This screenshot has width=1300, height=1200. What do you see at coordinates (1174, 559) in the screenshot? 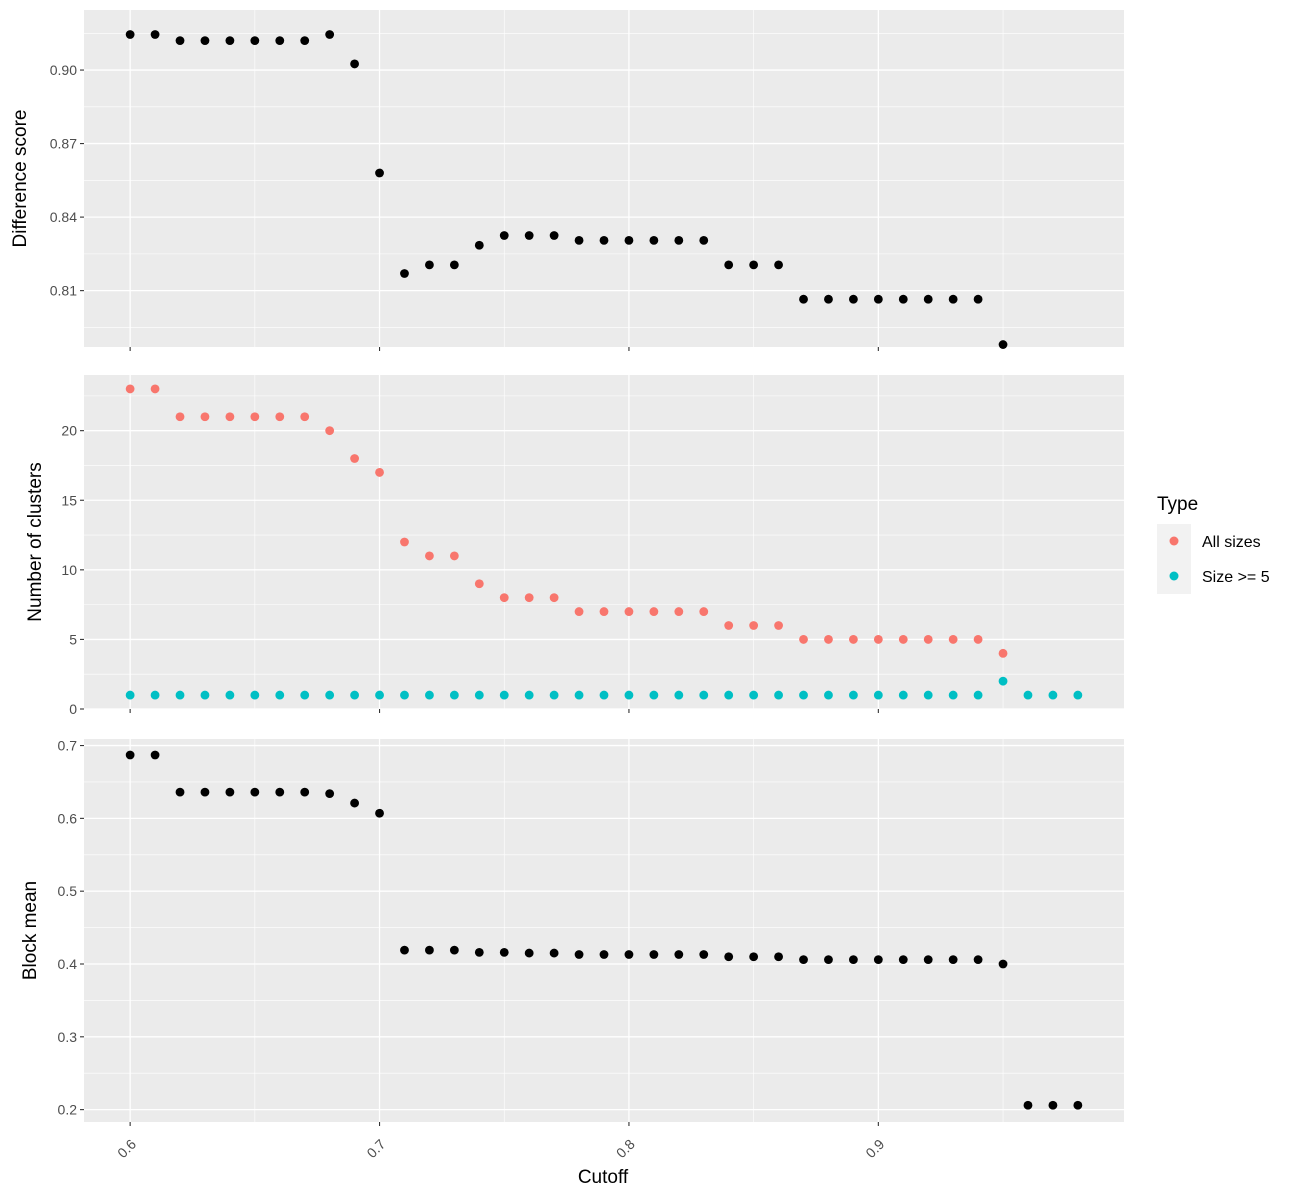
I see `legend-key-background` at bounding box center [1174, 559].